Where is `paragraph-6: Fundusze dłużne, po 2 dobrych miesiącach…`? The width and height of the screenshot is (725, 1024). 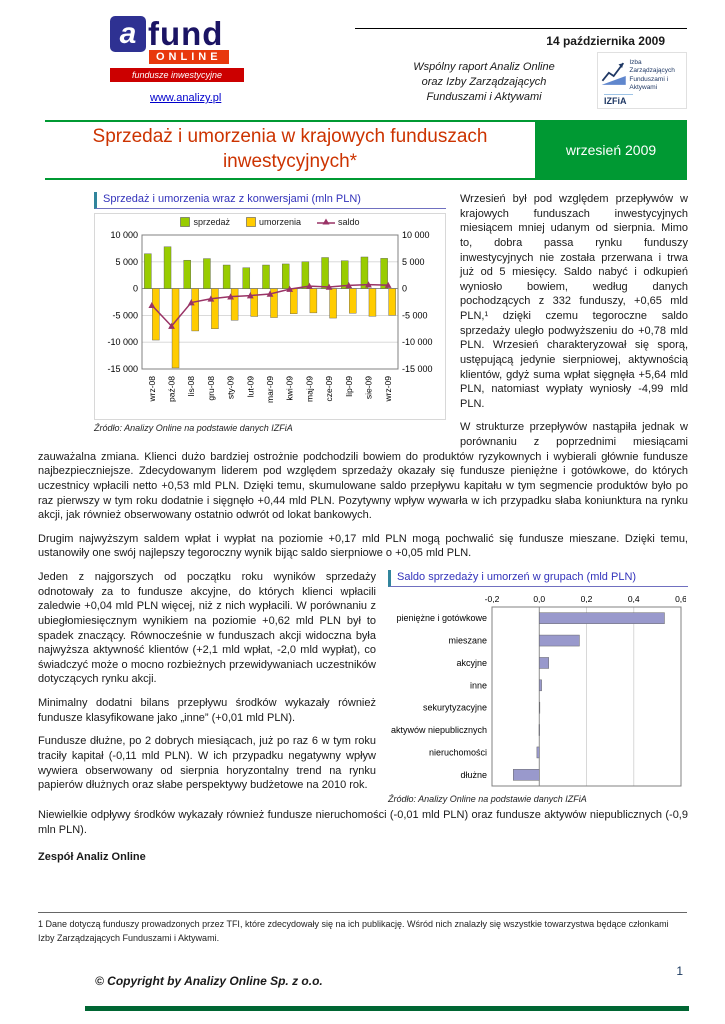 paragraph-6: Fundusze dłużne, po 2 dobrych miesiącach… is located at coordinates (207, 763).